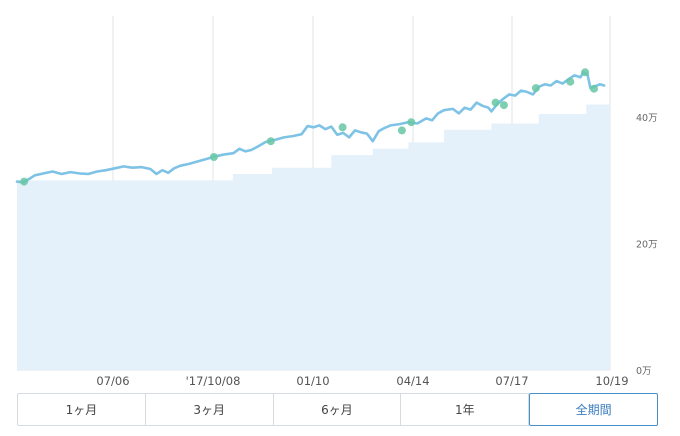  What do you see at coordinates (81, 409) in the screenshot?
I see `period-button-1m: 1ヶ月` at bounding box center [81, 409].